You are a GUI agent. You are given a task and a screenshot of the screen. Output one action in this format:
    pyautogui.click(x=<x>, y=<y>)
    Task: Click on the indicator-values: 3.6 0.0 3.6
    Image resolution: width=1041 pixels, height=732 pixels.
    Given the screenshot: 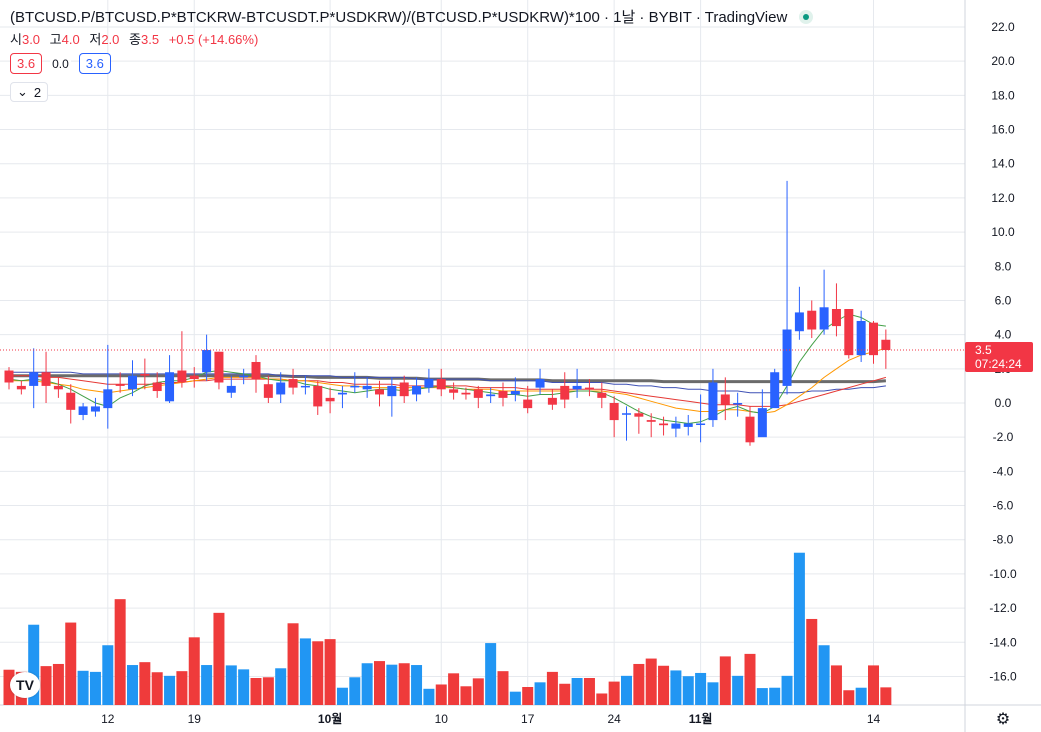 What is the action you would take?
    pyautogui.click(x=60, y=63)
    